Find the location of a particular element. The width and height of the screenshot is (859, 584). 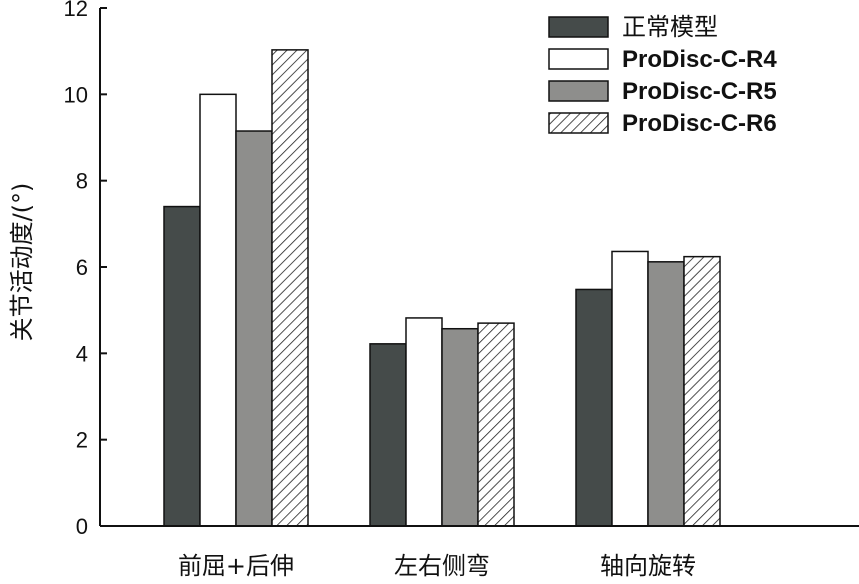

y-tick-label: 2 is located at coordinates (82, 440).